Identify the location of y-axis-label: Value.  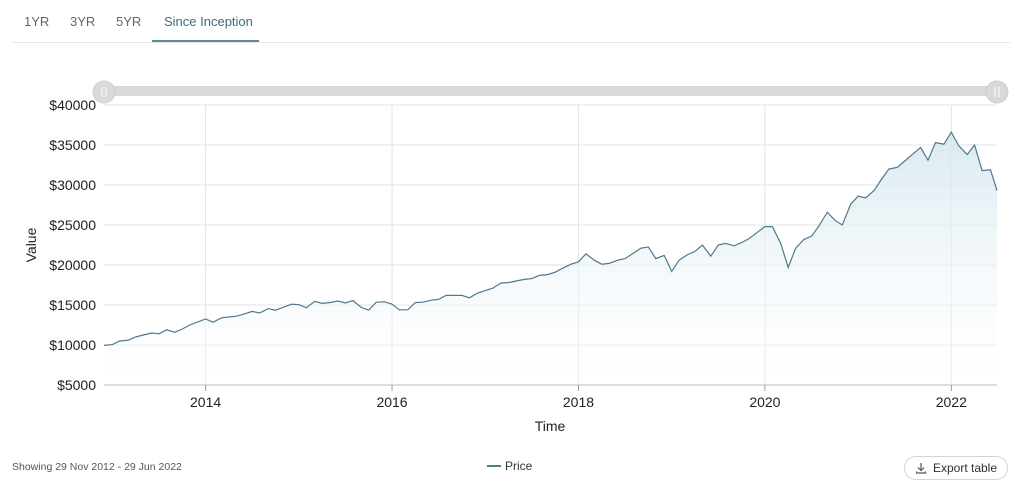
(31, 244).